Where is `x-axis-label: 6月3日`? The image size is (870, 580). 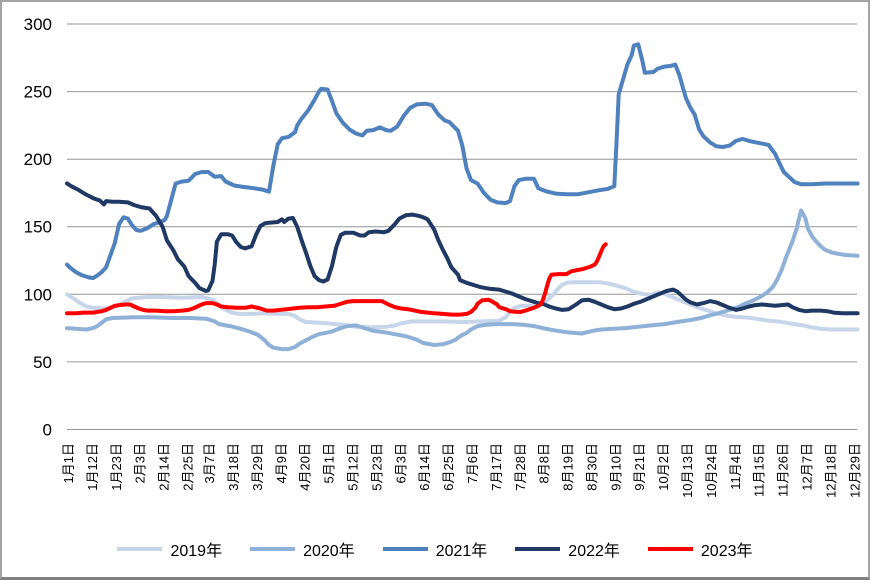 x-axis-label: 6月3日 is located at coordinates (400, 463).